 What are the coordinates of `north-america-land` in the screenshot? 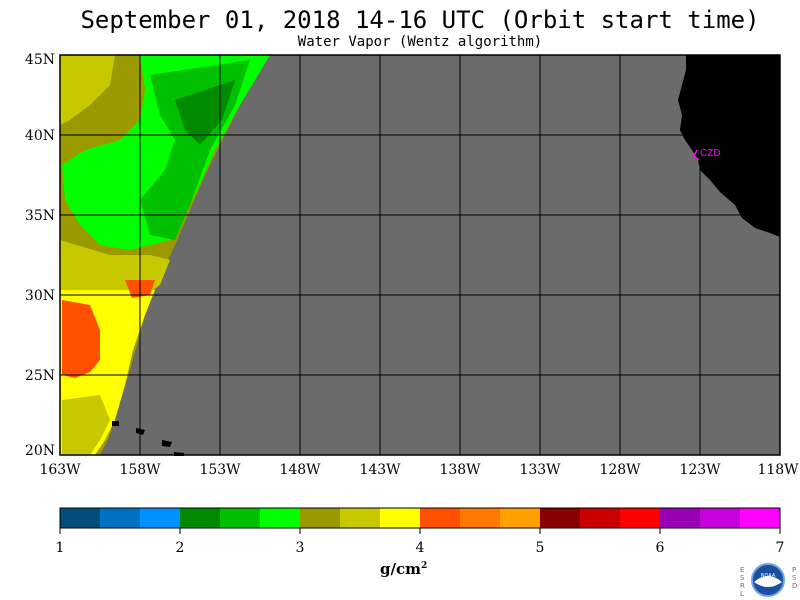 It's located at (729, 146).